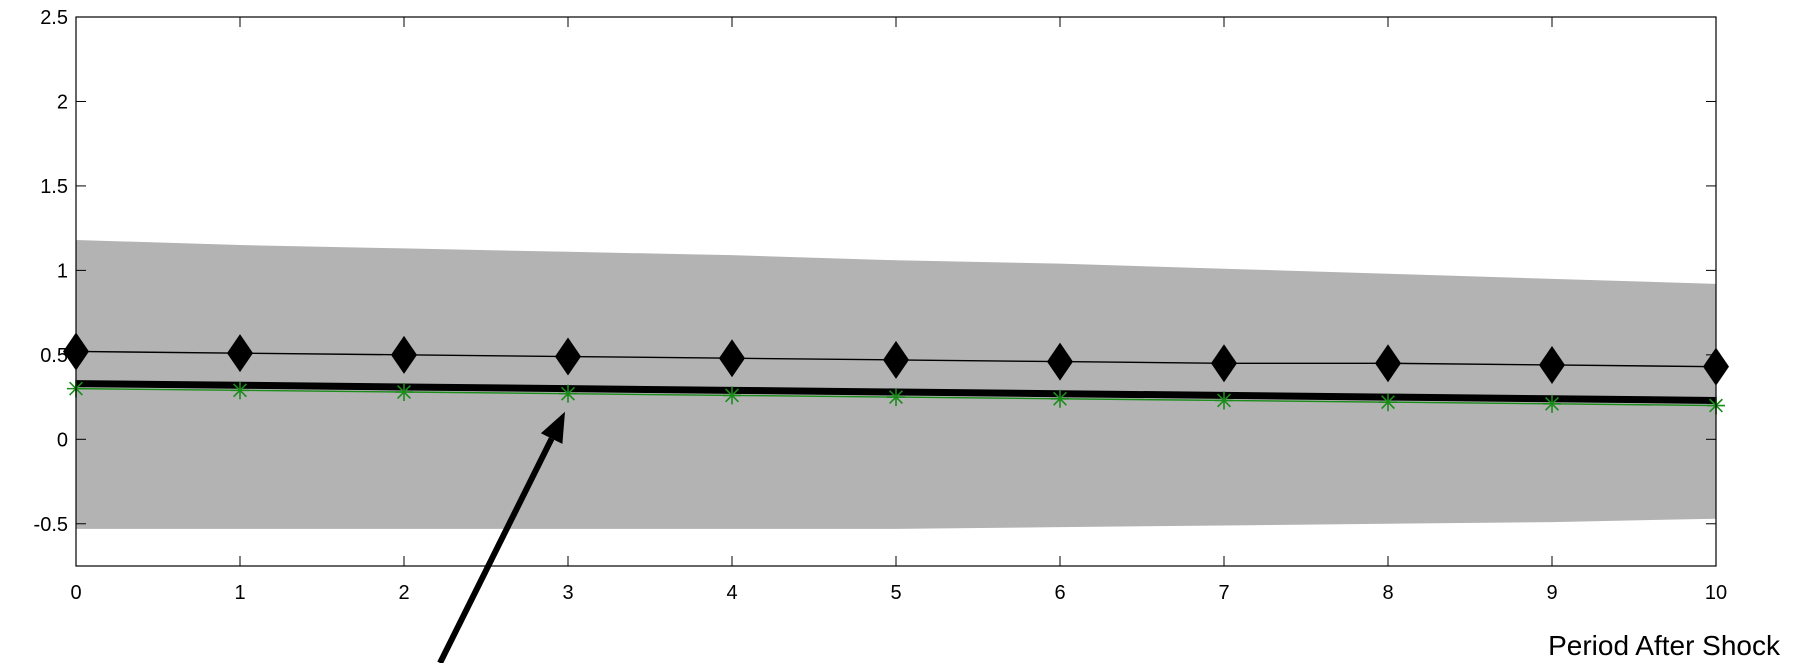 The image size is (1805, 663). I want to click on x-tick-label-7: 7, so click(1223, 593).